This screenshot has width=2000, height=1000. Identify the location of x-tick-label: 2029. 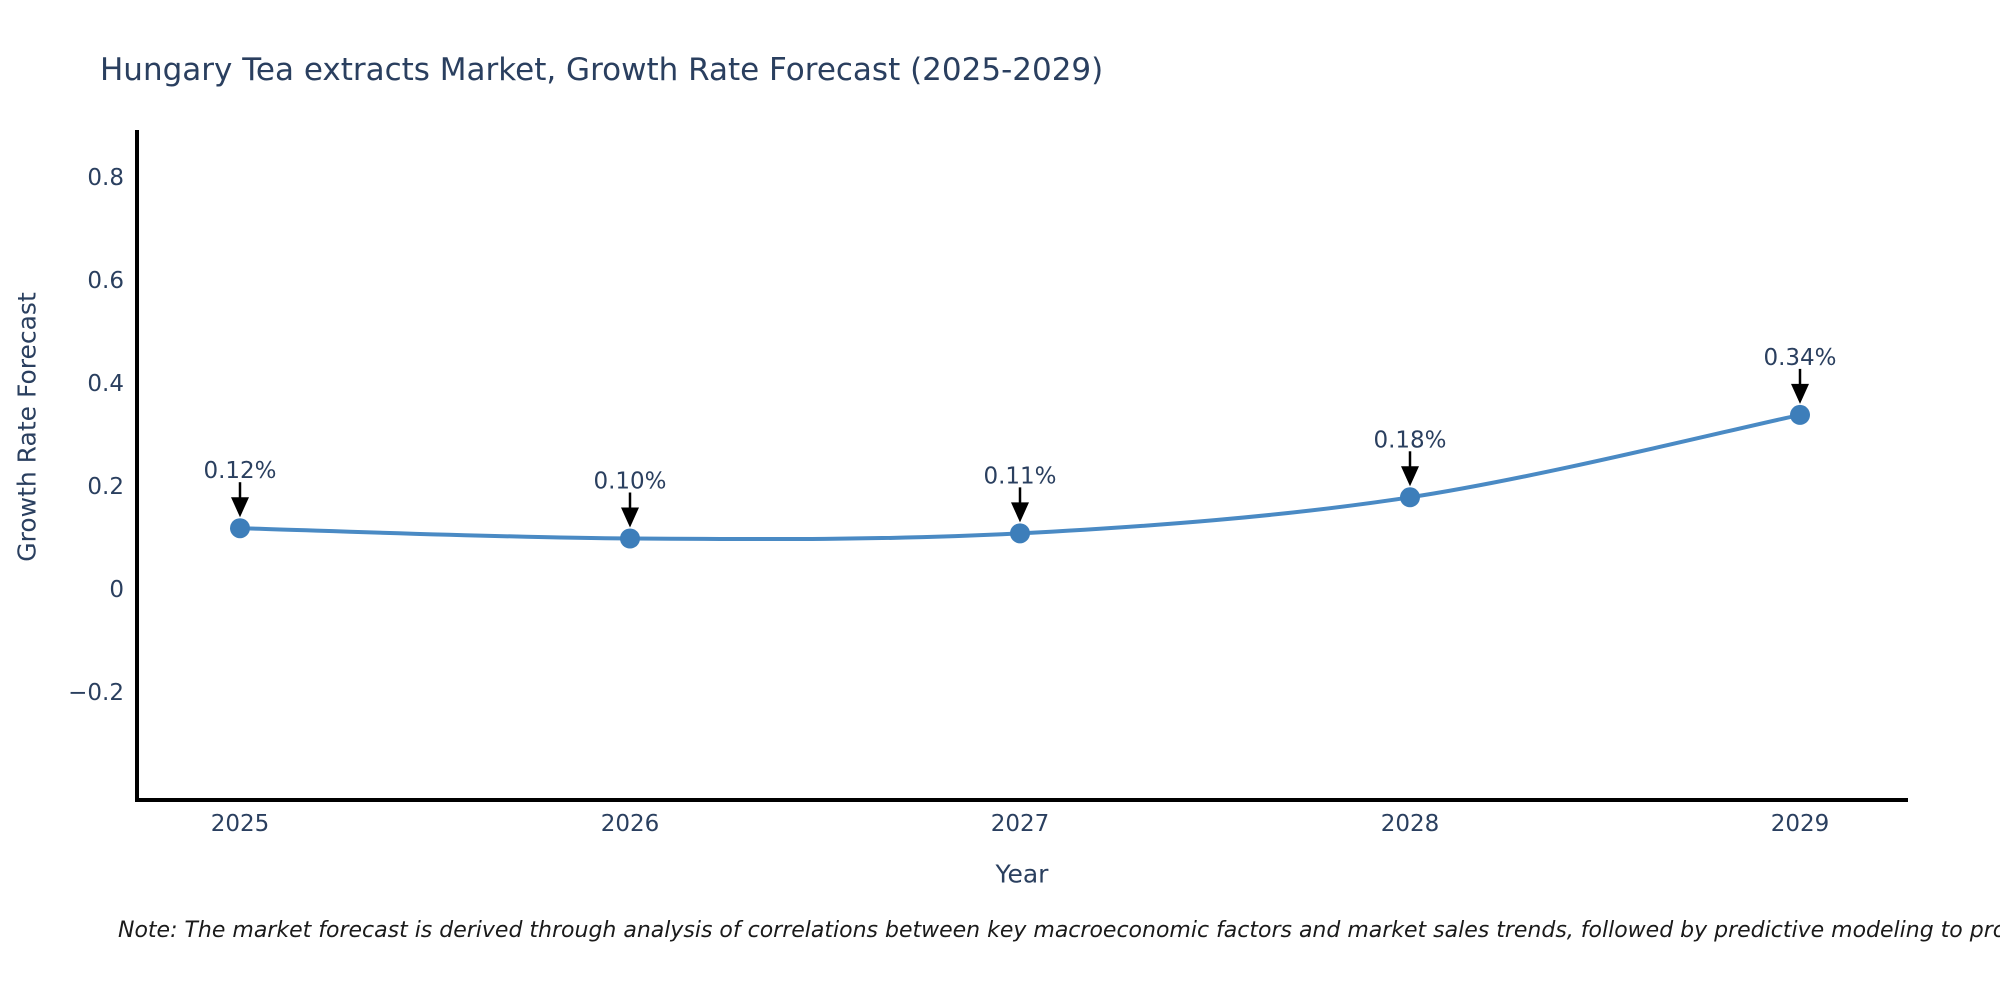
(1800, 824).